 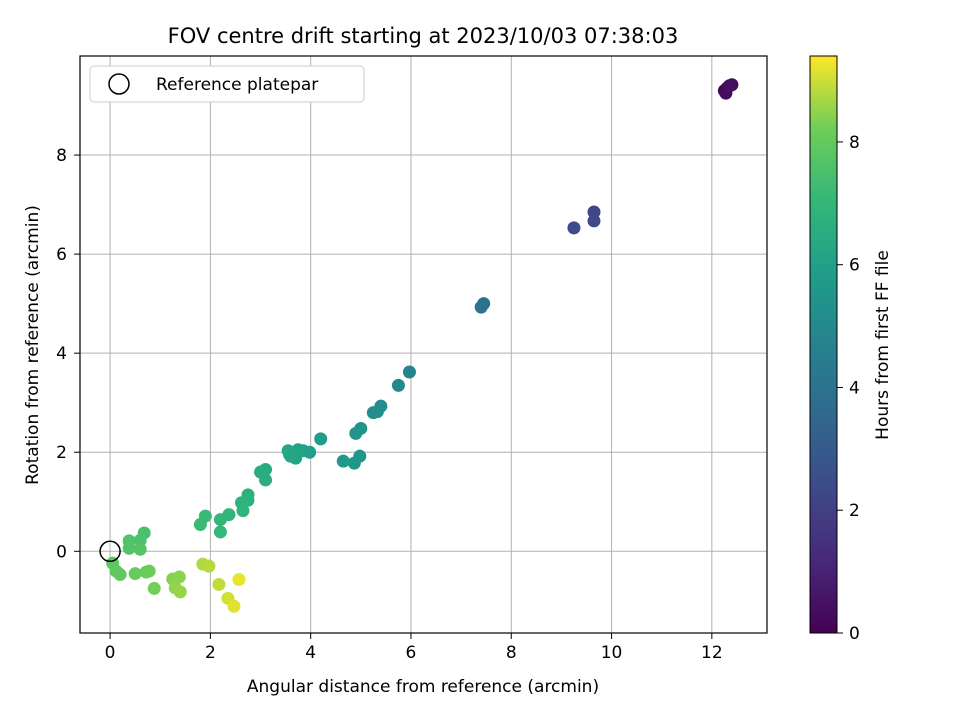 What do you see at coordinates (61, 255) in the screenshot?
I see `y-tick-label: 6` at bounding box center [61, 255].